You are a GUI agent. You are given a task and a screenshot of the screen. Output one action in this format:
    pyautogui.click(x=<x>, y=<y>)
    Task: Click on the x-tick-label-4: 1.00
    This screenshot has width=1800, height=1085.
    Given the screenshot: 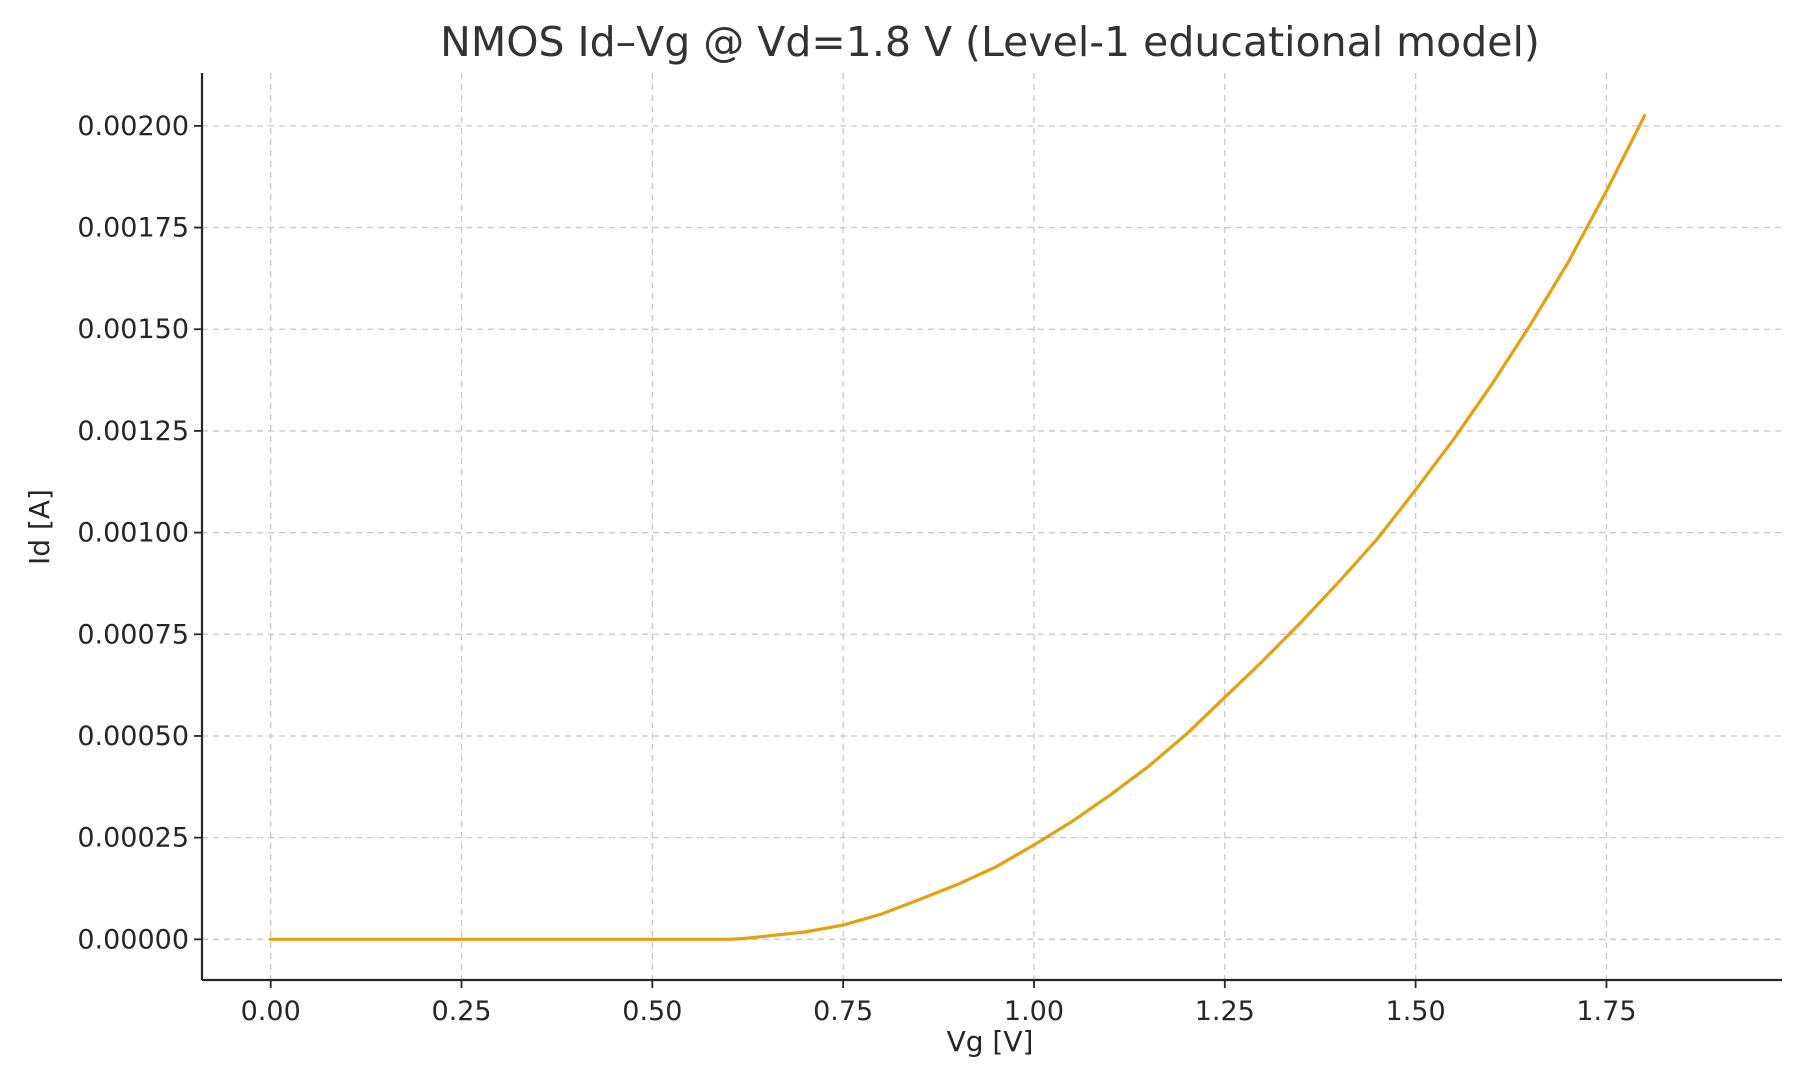 What is the action you would take?
    pyautogui.click(x=1034, y=1011)
    